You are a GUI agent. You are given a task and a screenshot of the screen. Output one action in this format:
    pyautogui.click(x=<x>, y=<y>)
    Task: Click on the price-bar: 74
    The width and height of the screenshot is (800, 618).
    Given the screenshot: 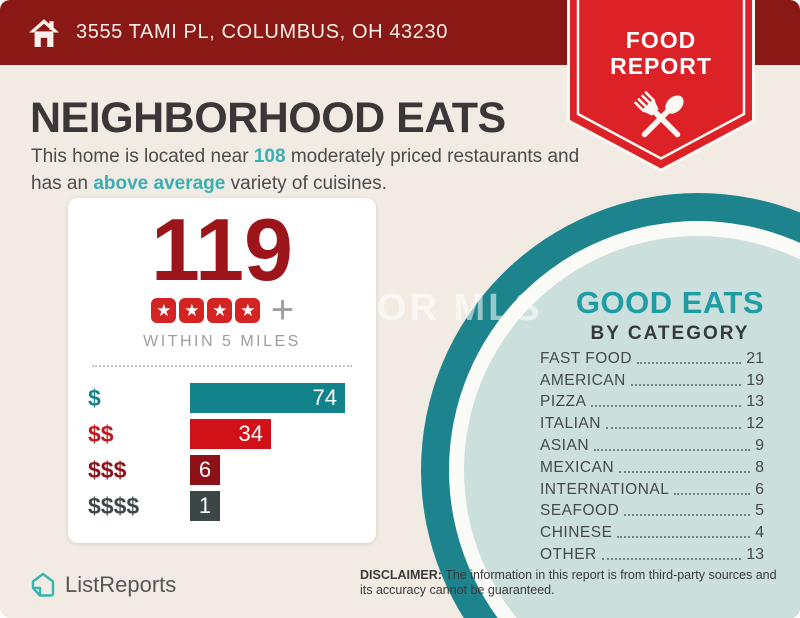 What is the action you would take?
    pyautogui.click(x=267, y=398)
    